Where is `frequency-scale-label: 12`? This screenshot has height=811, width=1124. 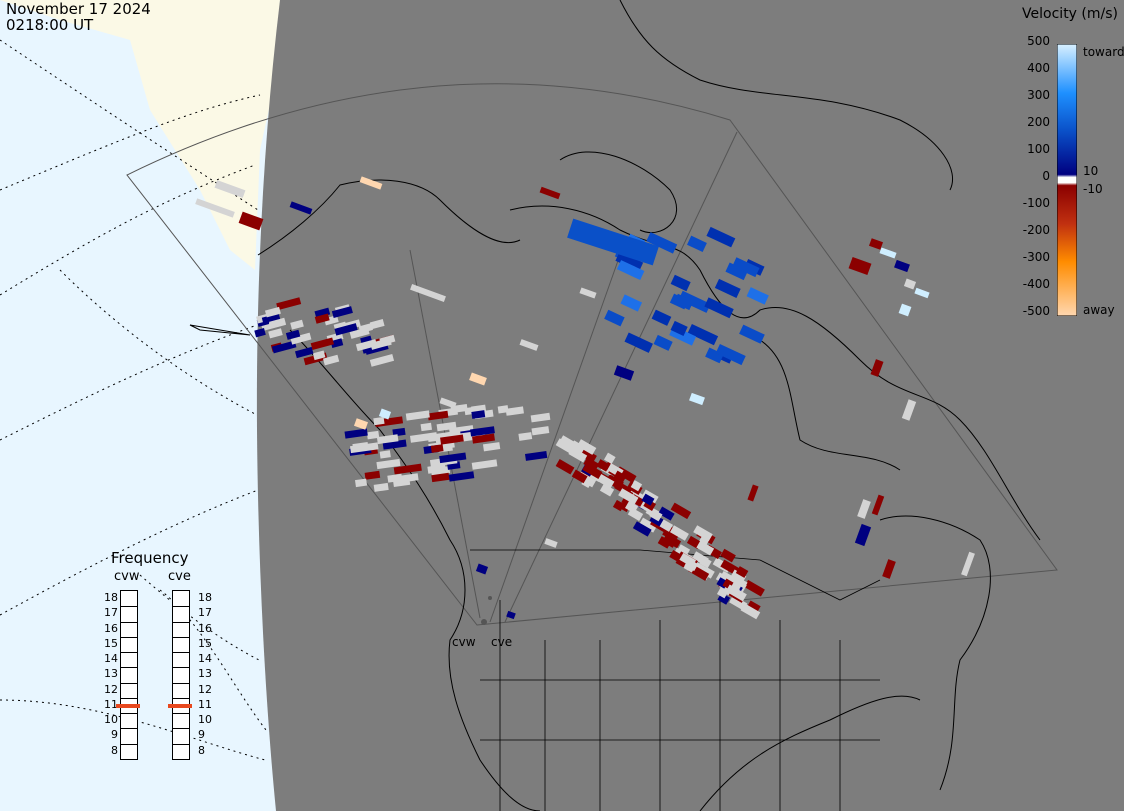
frequency-scale-label: 12 is located at coordinates (111, 689).